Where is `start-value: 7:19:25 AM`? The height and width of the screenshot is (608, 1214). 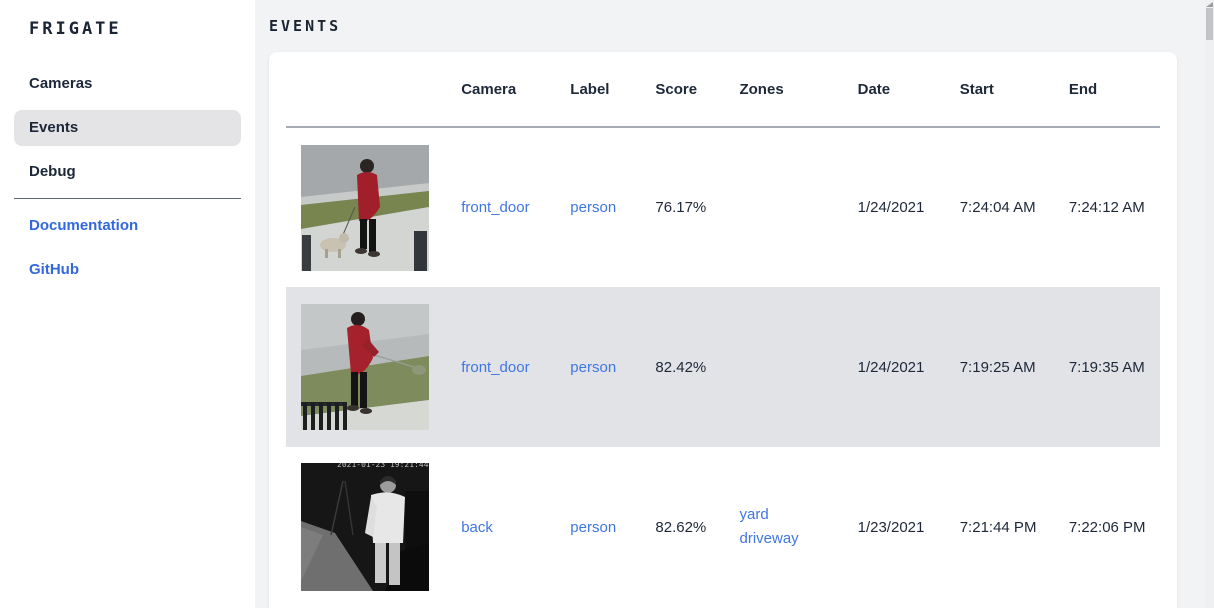
start-value: 7:19:25 AM is located at coordinates (1014, 367).